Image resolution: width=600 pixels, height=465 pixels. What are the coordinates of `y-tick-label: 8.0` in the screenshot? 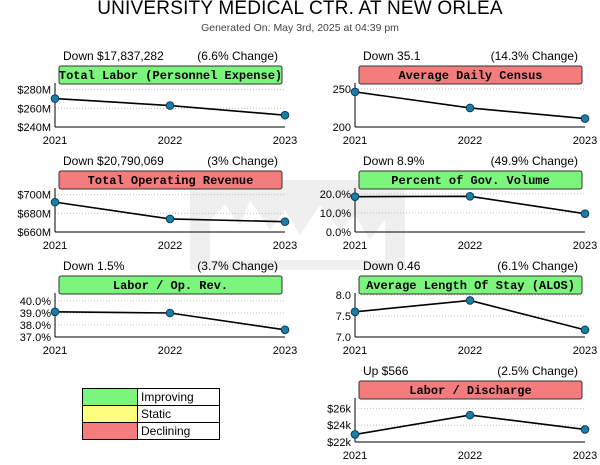 It's located at (343, 296).